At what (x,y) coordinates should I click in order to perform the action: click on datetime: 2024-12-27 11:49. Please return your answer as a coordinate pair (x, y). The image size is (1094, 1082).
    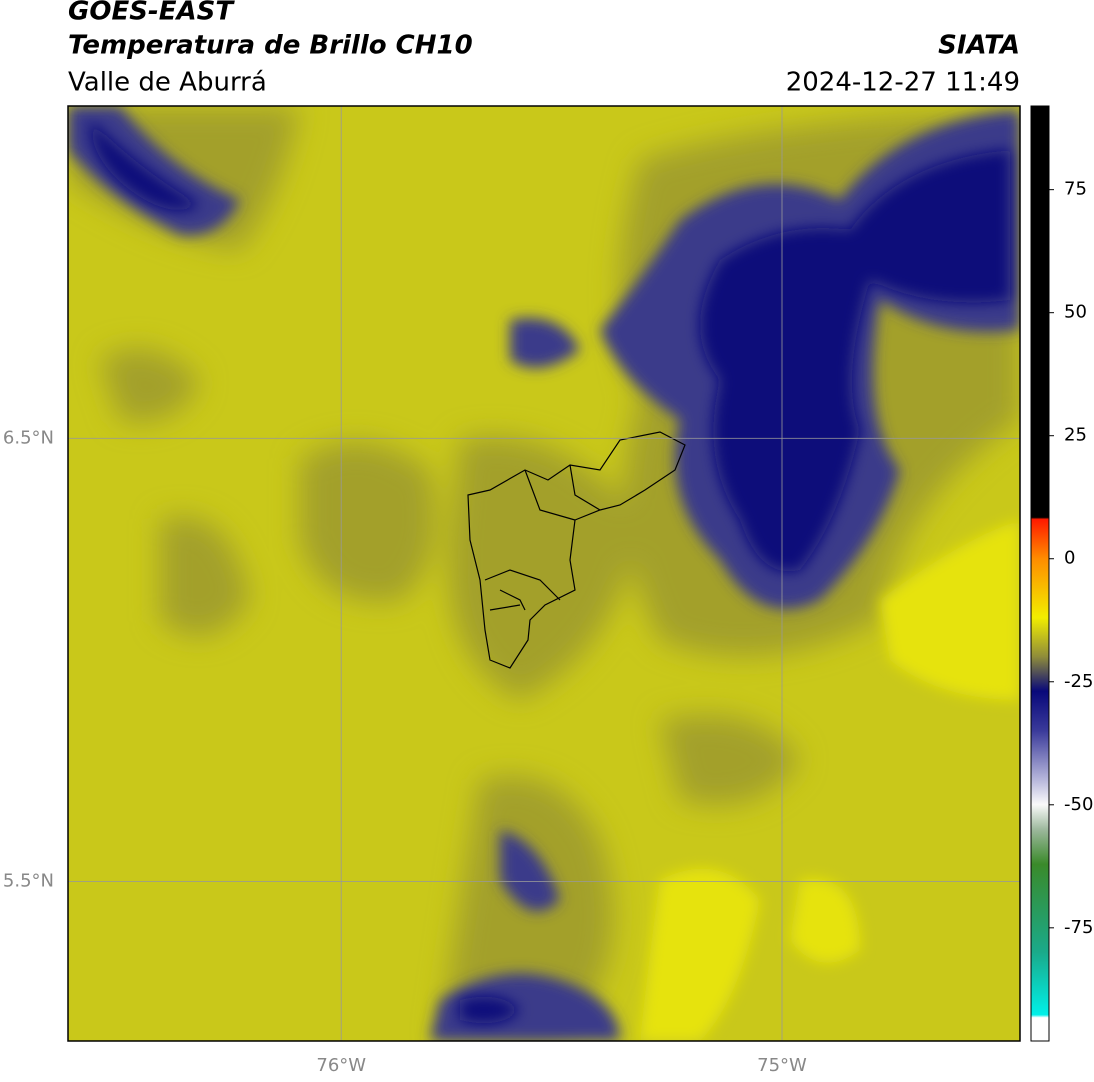
    Looking at the image, I should click on (903, 83).